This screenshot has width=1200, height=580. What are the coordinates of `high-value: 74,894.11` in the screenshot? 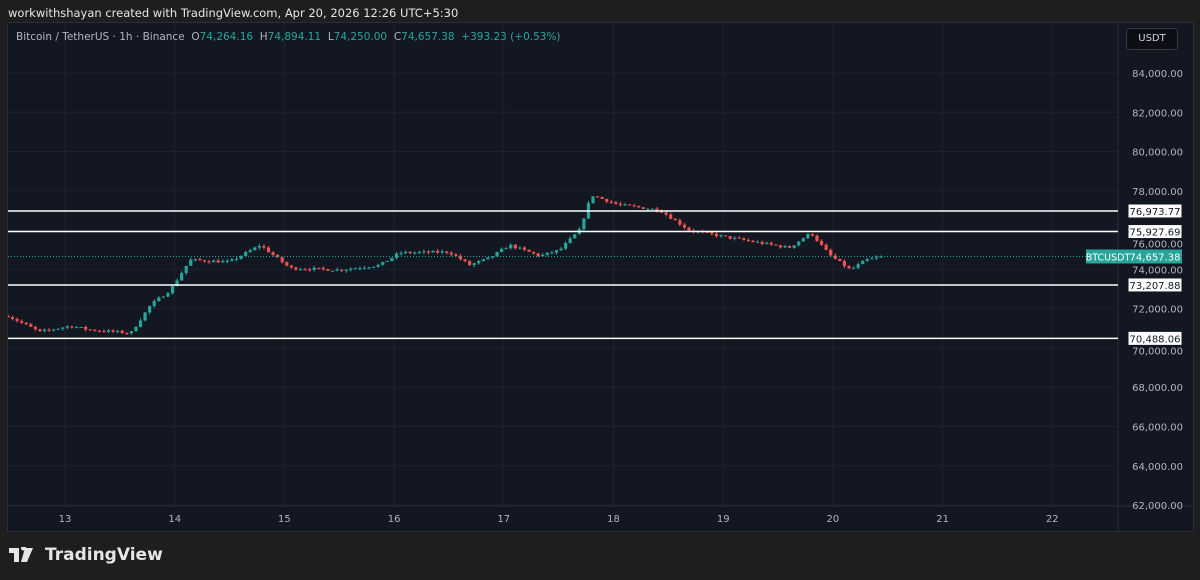 It's located at (294, 37).